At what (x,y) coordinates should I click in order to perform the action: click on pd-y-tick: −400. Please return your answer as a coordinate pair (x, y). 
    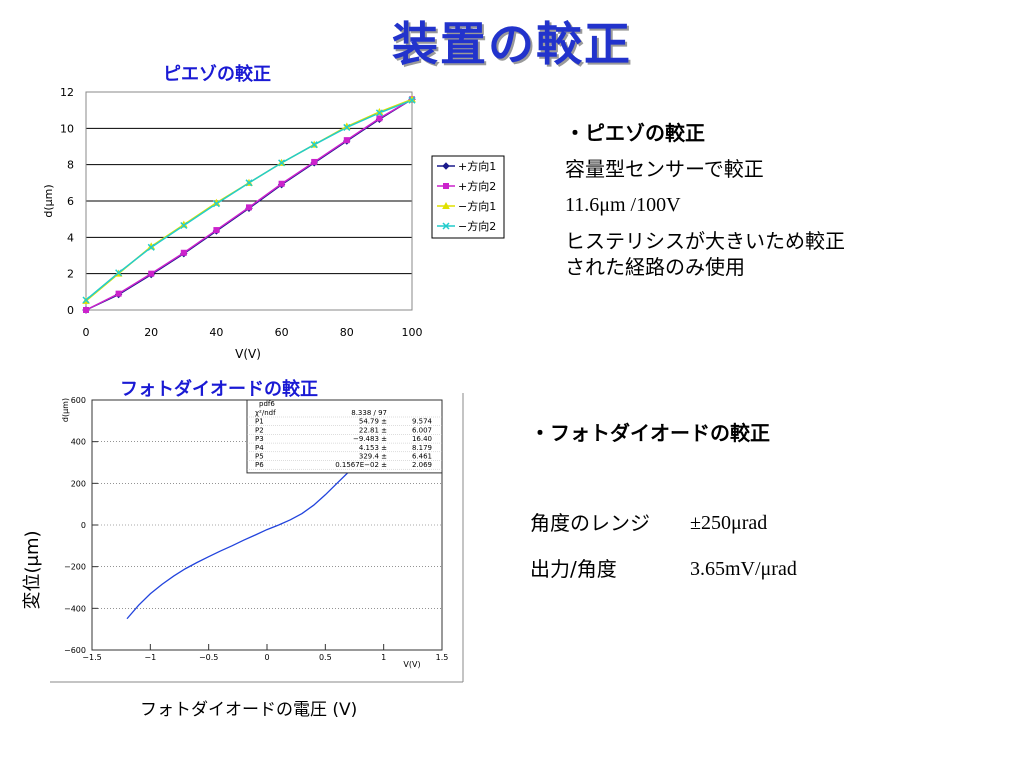
    Looking at the image, I should click on (75, 608).